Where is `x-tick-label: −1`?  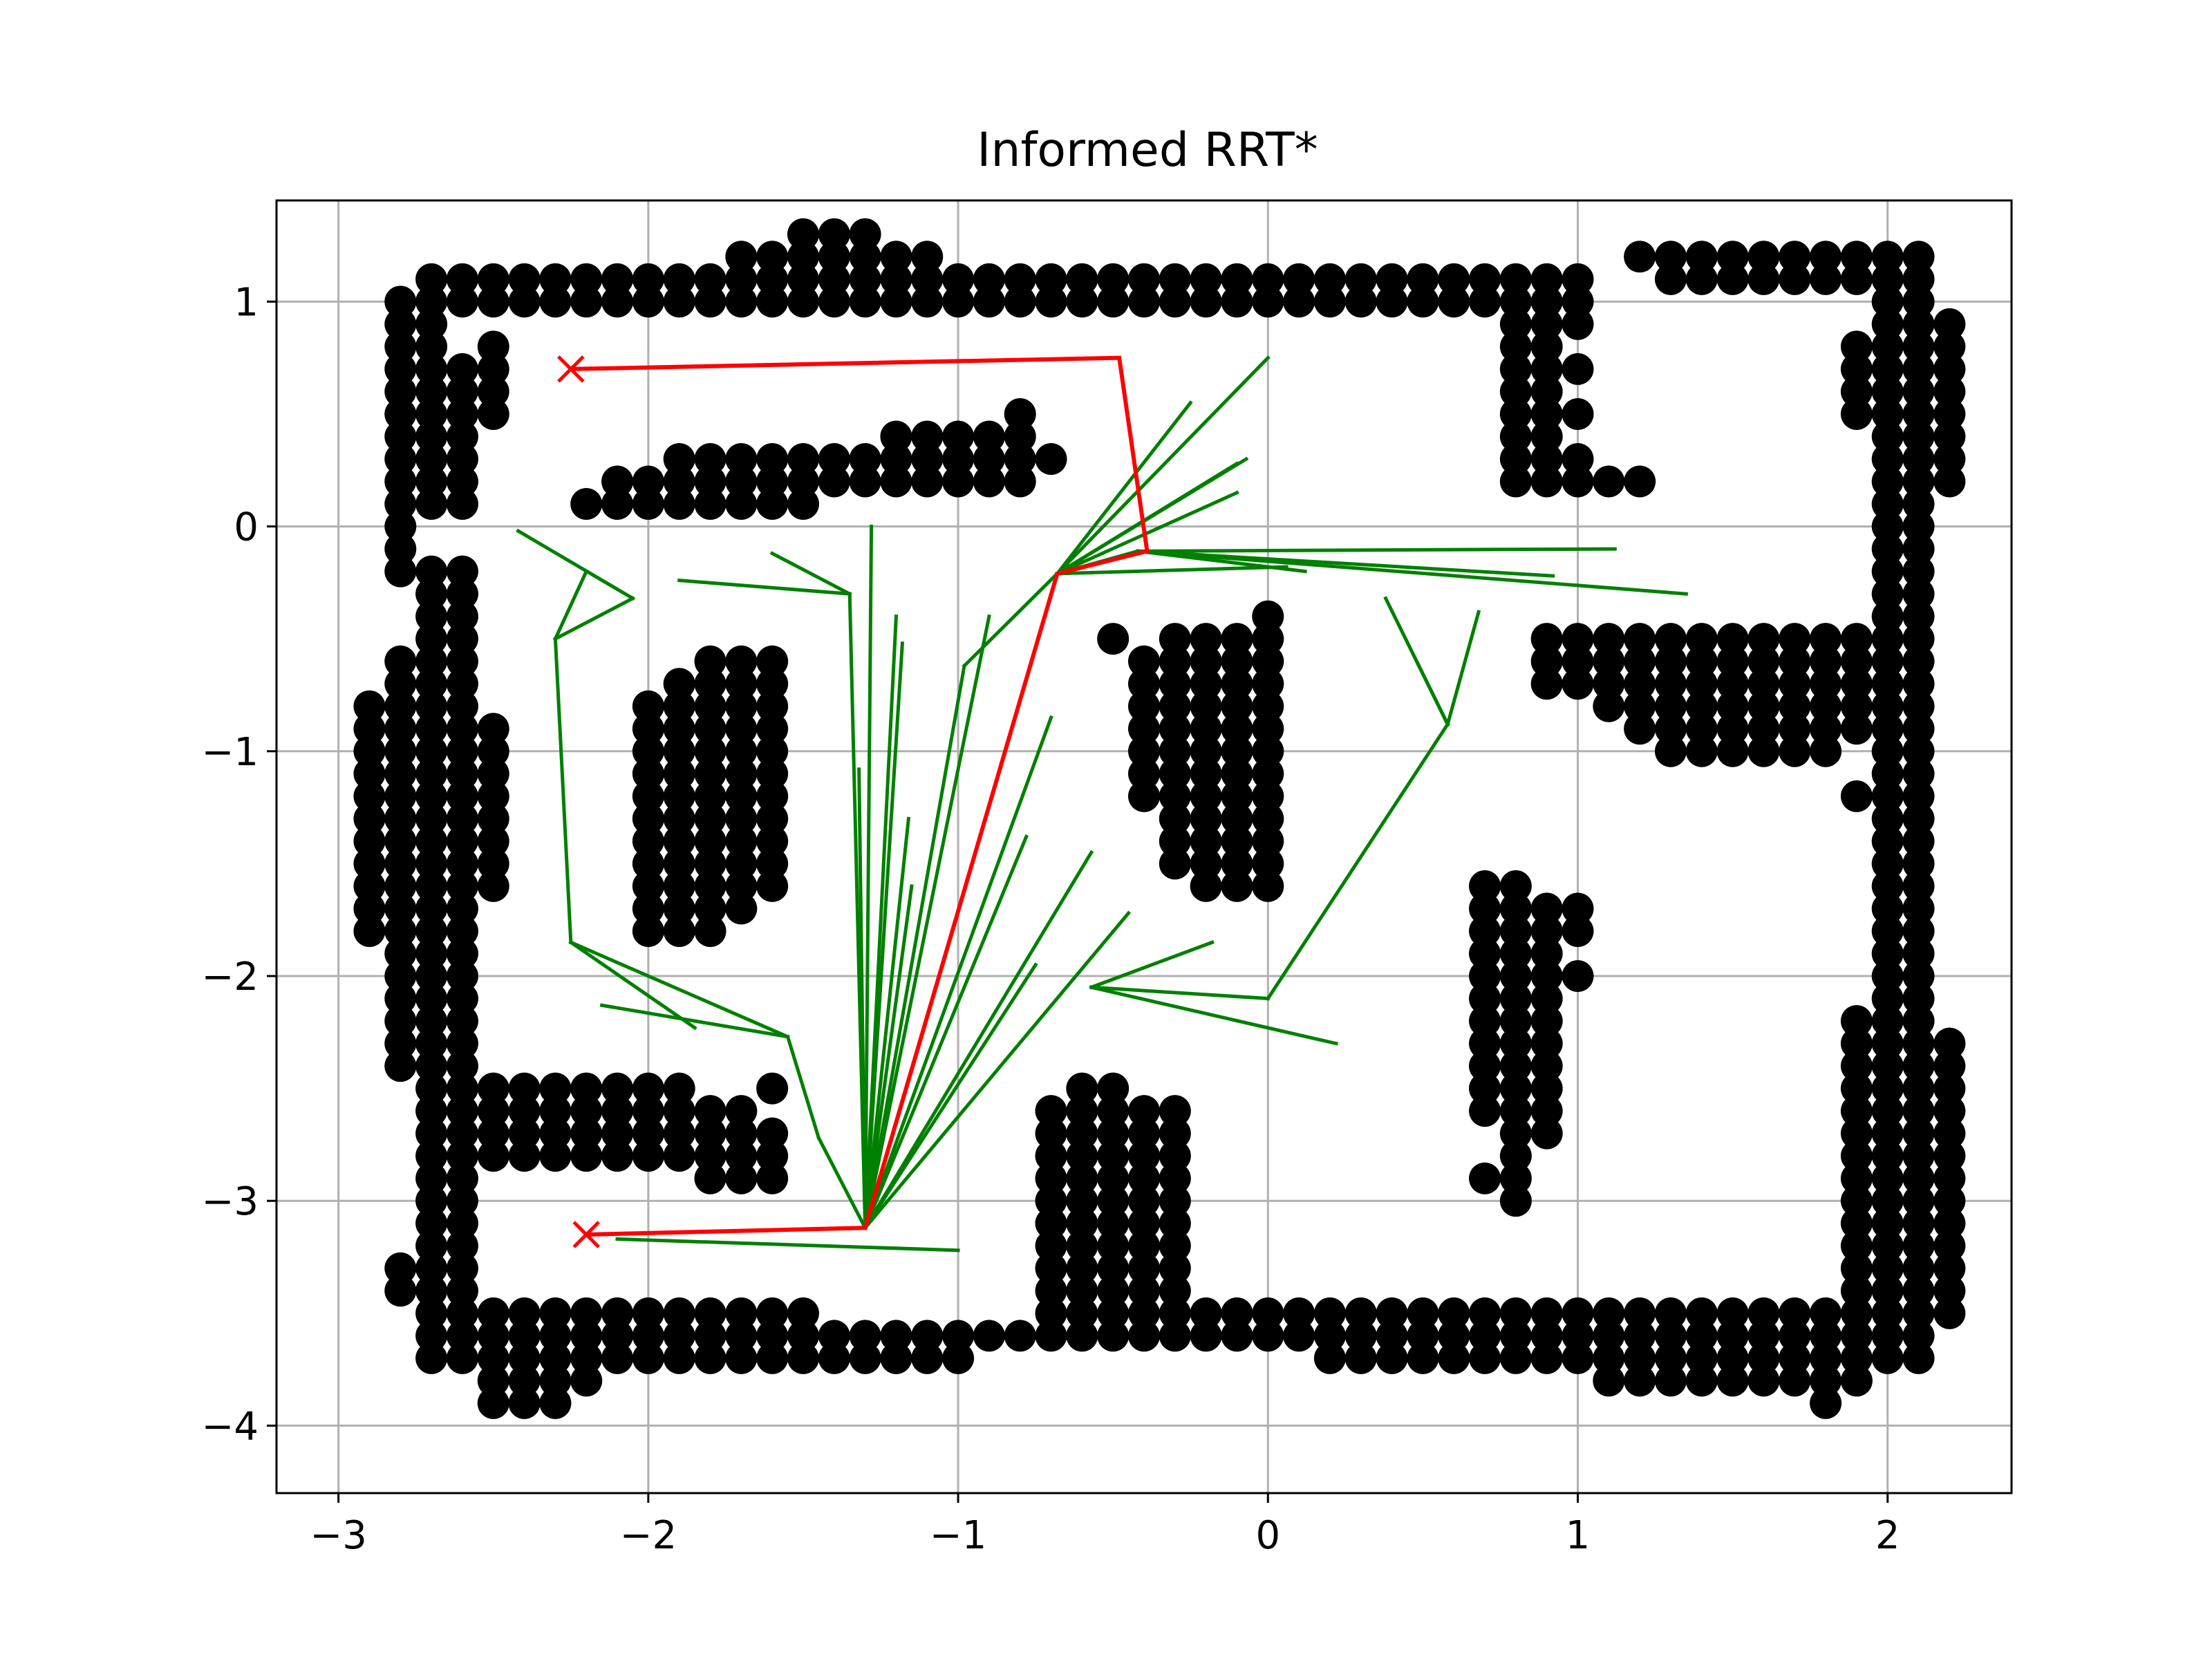
x-tick-label: −1 is located at coordinates (958, 1535).